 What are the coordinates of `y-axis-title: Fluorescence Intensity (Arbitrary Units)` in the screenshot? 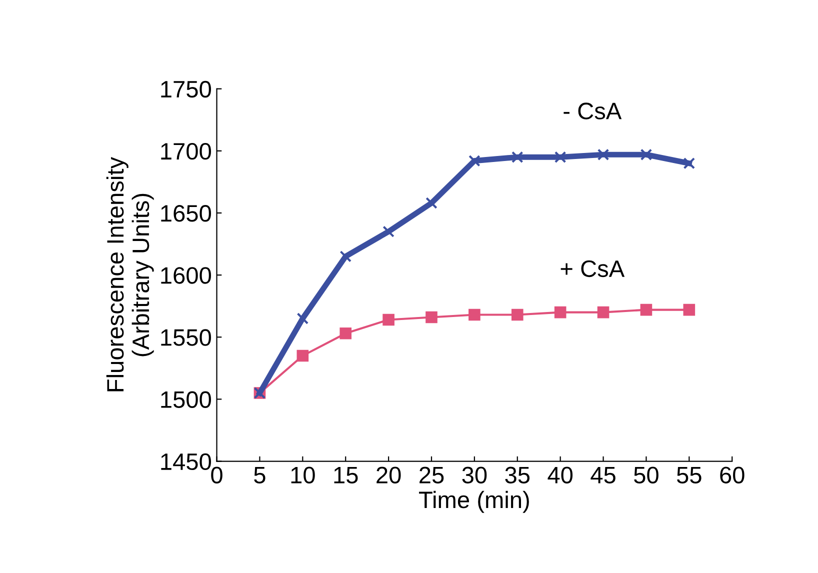 It's located at (130, 274).